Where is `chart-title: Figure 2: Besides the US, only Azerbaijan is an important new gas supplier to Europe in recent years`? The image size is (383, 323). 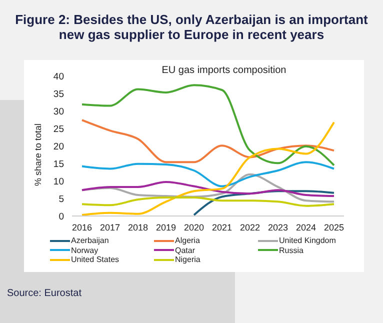
chart-title: Figure 2: Besides the US, only Azerbaijan is an important new gas supplier to Europe in recent years is located at coordinates (191, 27).